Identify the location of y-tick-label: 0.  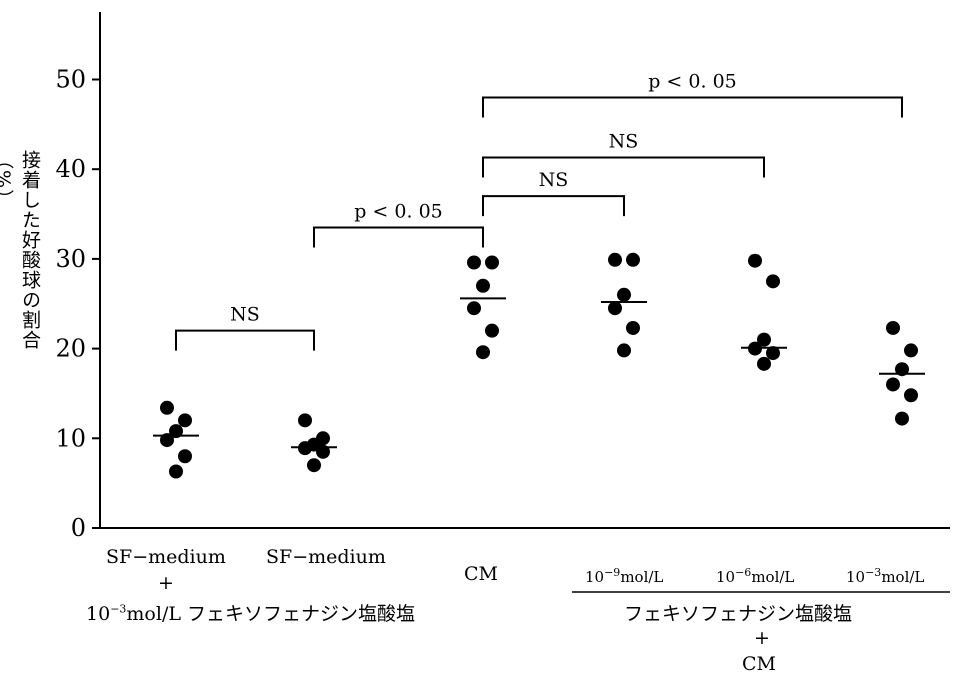
(78, 528).